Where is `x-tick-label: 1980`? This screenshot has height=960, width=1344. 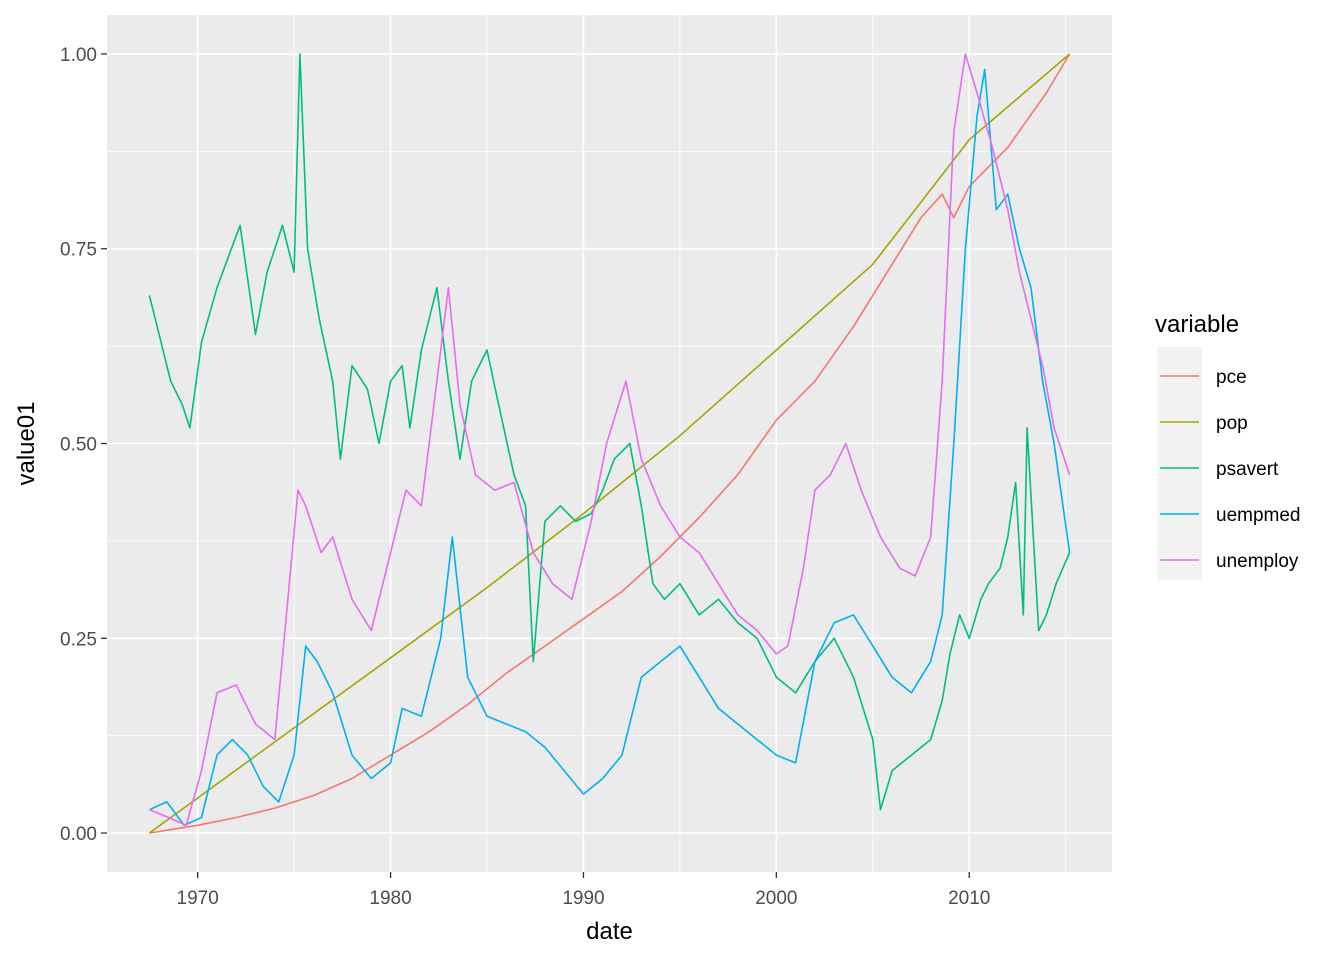 x-tick-label: 1980 is located at coordinates (390, 898).